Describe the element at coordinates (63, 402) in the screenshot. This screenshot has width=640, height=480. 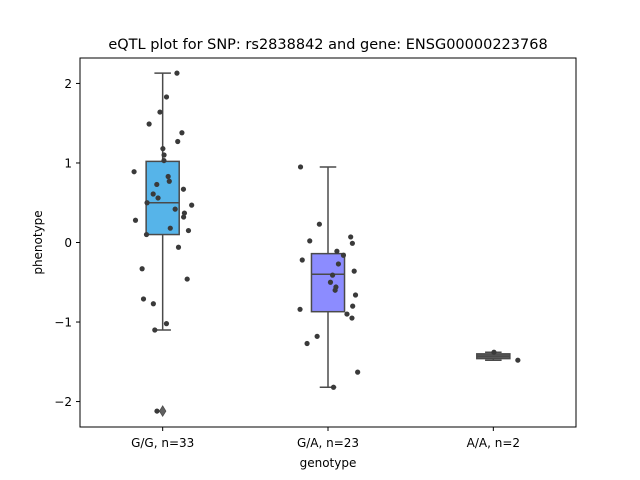
I see `y-tick-label: −2` at that location.